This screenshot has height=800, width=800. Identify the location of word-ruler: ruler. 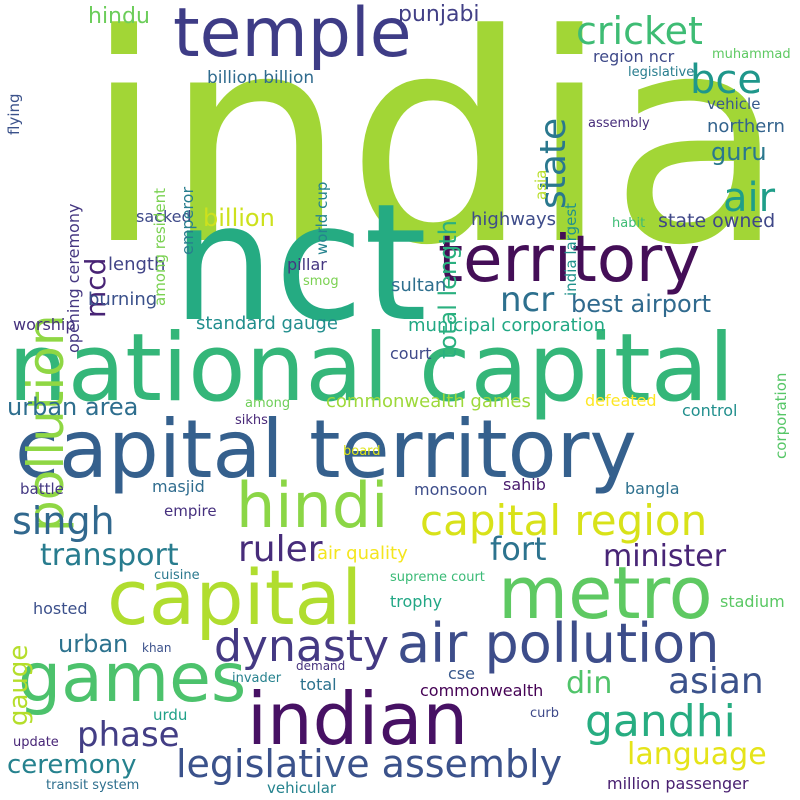
(280, 549).